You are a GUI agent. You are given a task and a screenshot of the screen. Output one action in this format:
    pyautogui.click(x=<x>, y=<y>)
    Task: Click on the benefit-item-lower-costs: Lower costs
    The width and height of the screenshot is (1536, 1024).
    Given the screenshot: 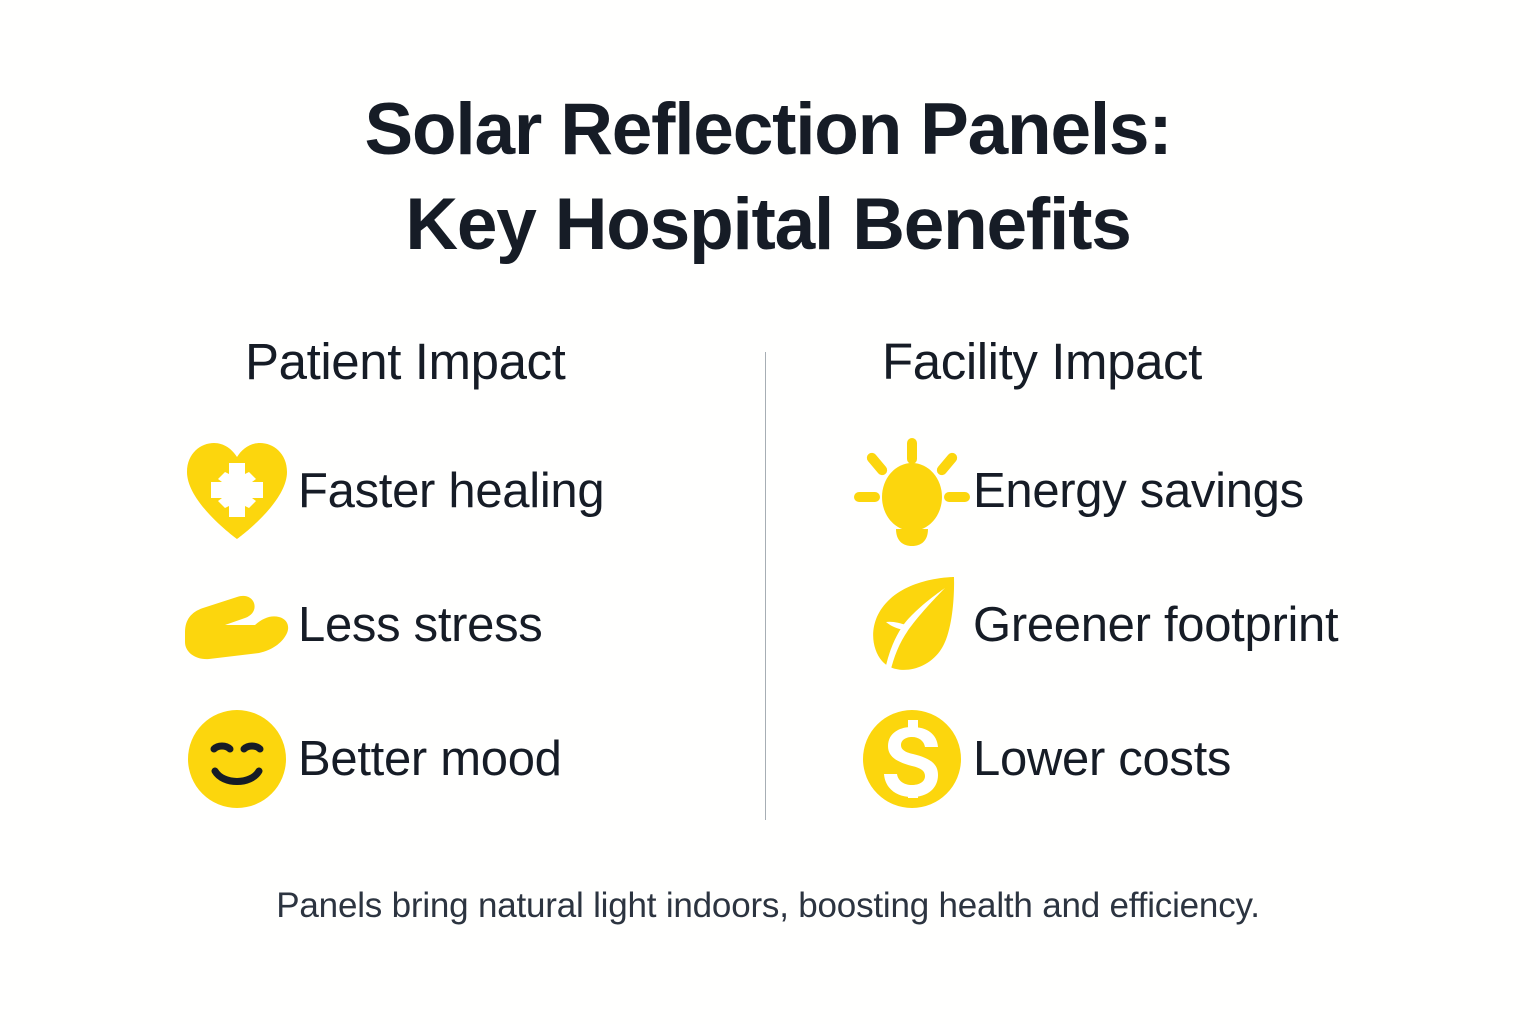 What is the action you would take?
    pyautogui.click(x=1193, y=759)
    